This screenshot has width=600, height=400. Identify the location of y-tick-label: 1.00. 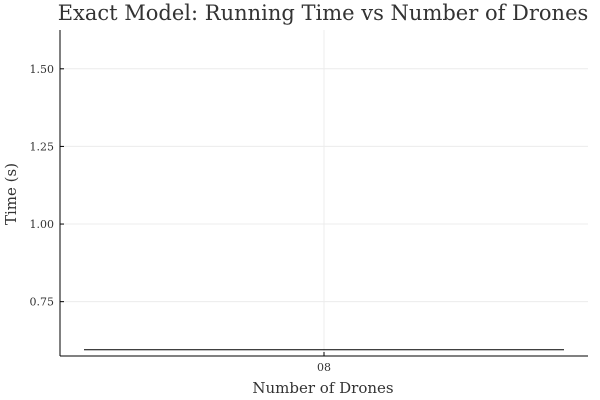
(42, 224).